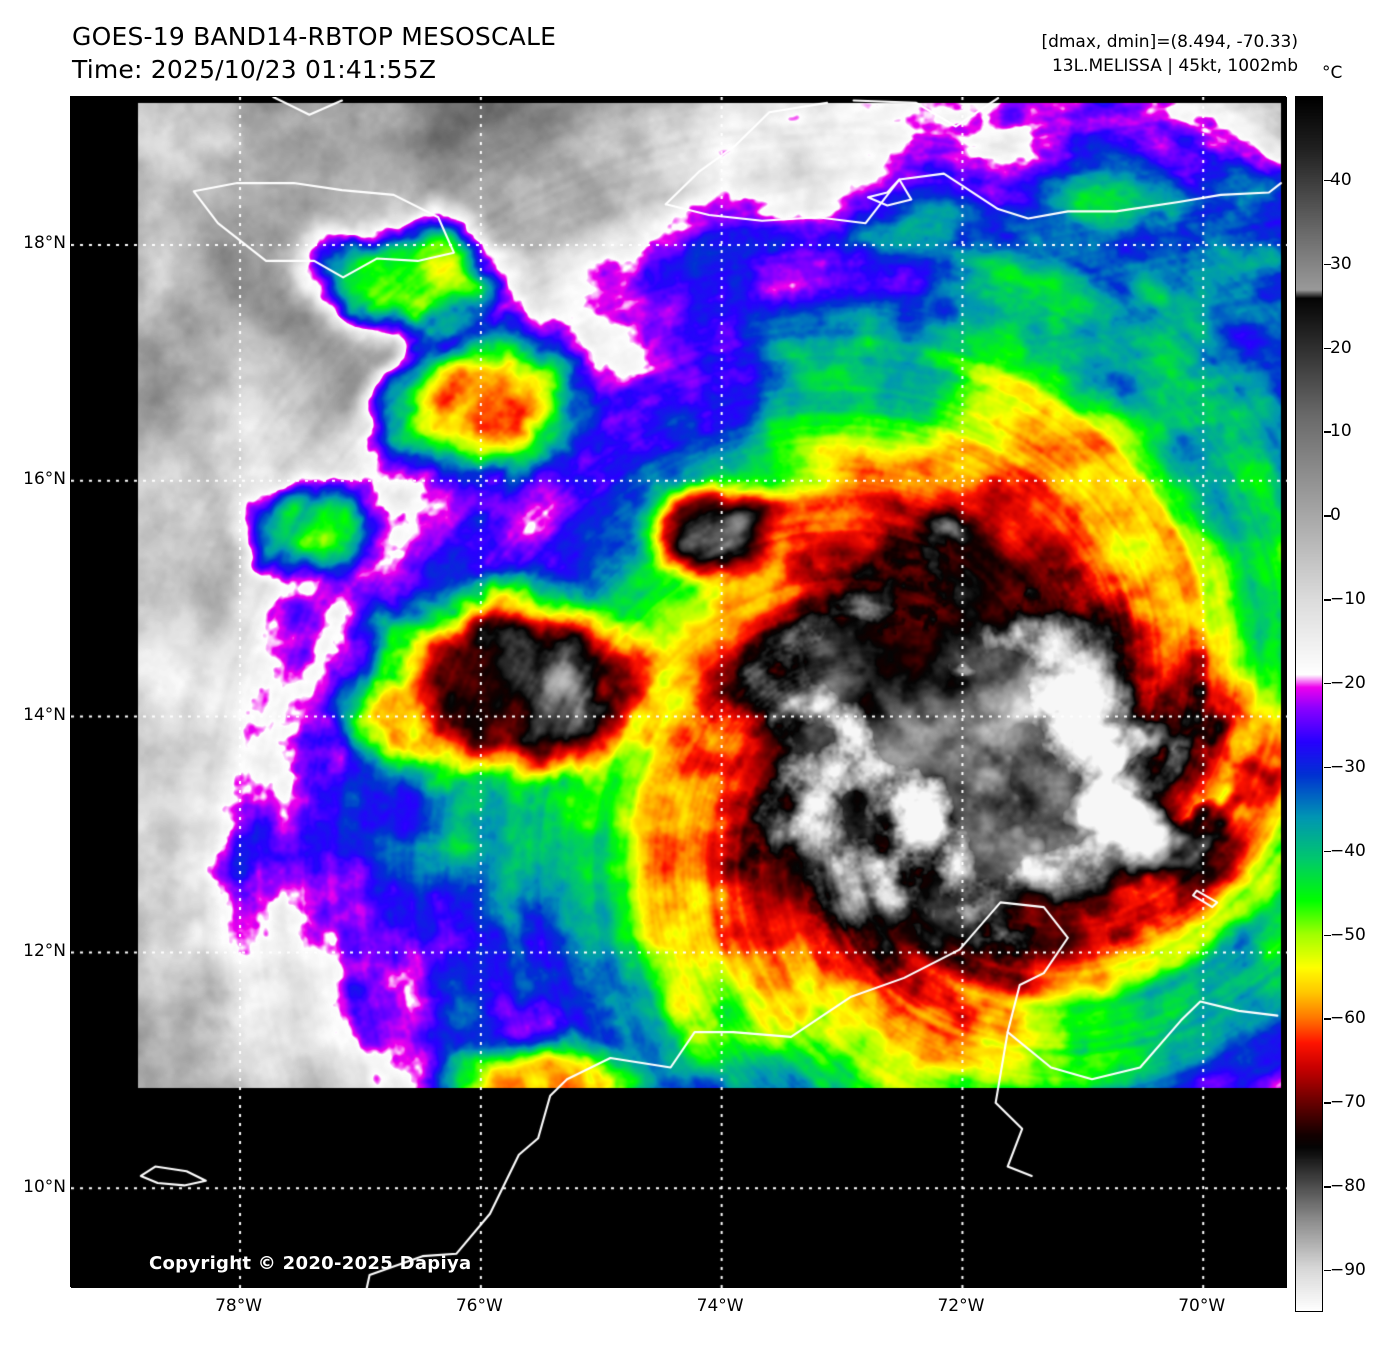 Image resolution: width=1390 pixels, height=1359 pixels. Describe the element at coordinates (1341, 263) in the screenshot. I see `colorbar-tick-label-1: 30` at that location.